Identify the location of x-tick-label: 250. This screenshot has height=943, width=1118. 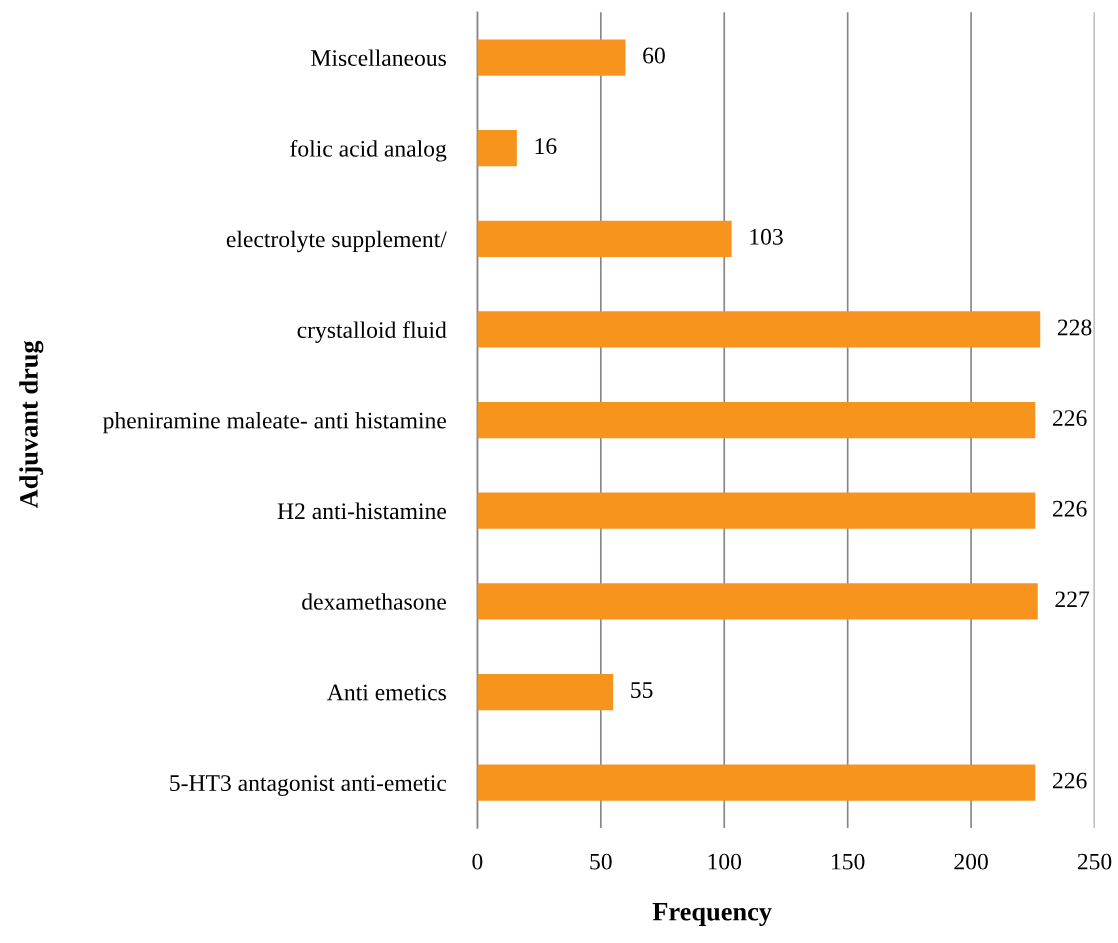
(1094, 861).